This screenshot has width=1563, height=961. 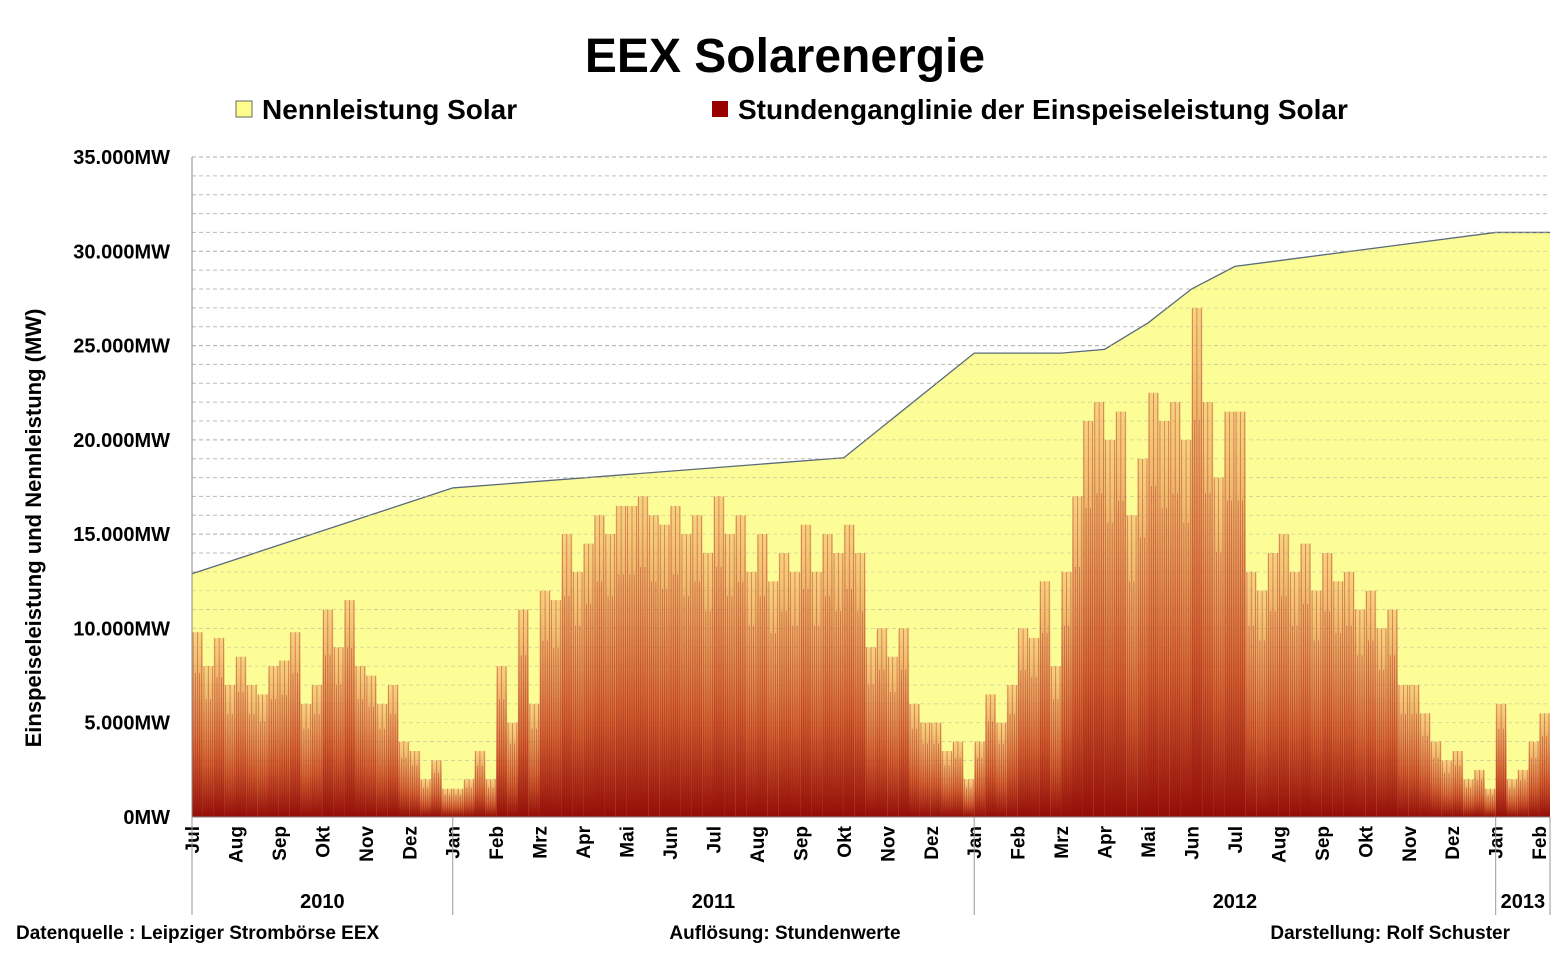 I want to click on year-label: 2010, so click(x=322, y=902).